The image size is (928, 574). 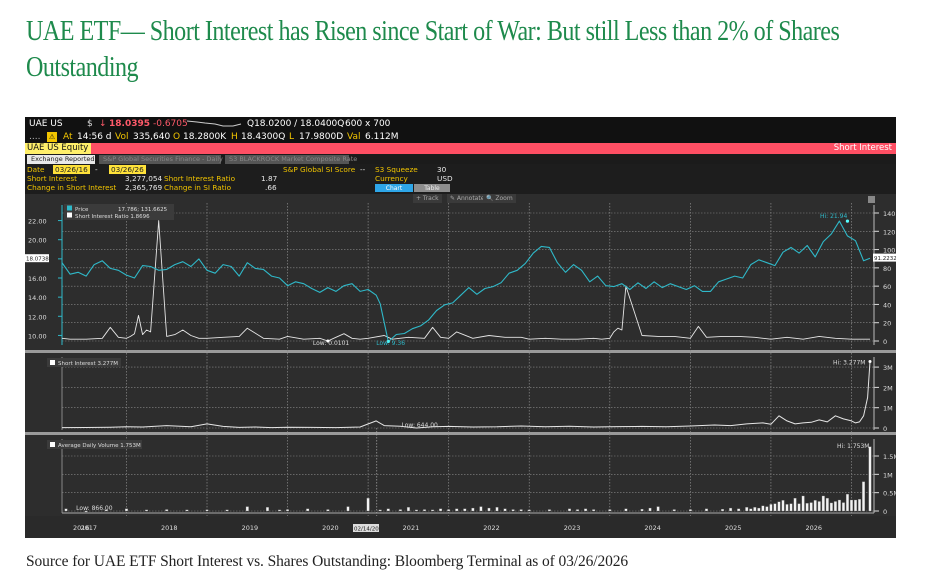 What do you see at coordinates (46, 124) in the screenshot?
I see `ticker: UAE US` at bounding box center [46, 124].